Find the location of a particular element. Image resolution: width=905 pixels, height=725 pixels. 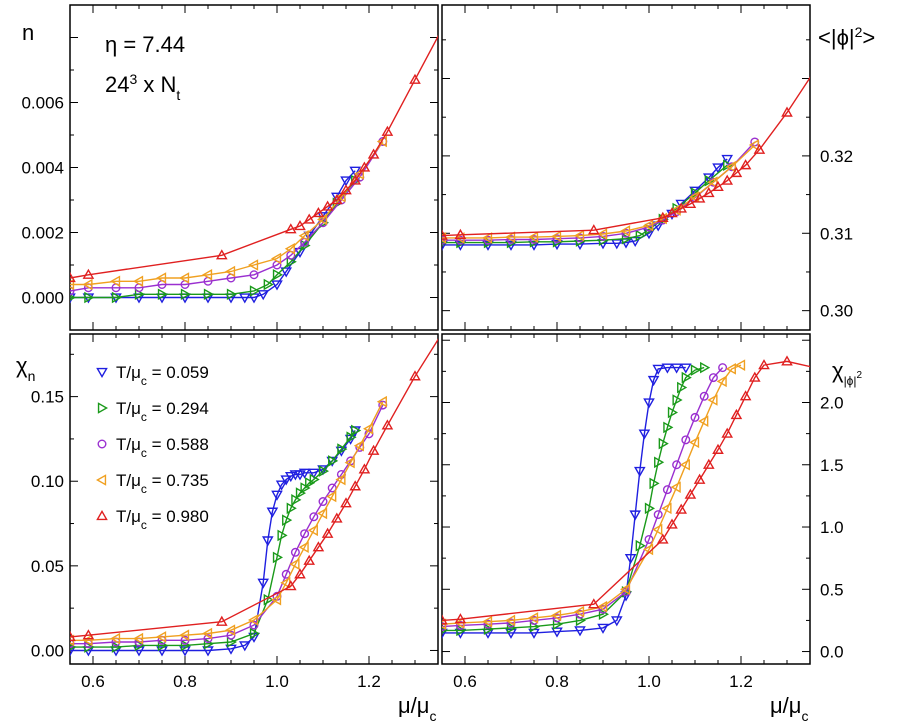

y-tick-label: 0.32 is located at coordinates (836, 156).